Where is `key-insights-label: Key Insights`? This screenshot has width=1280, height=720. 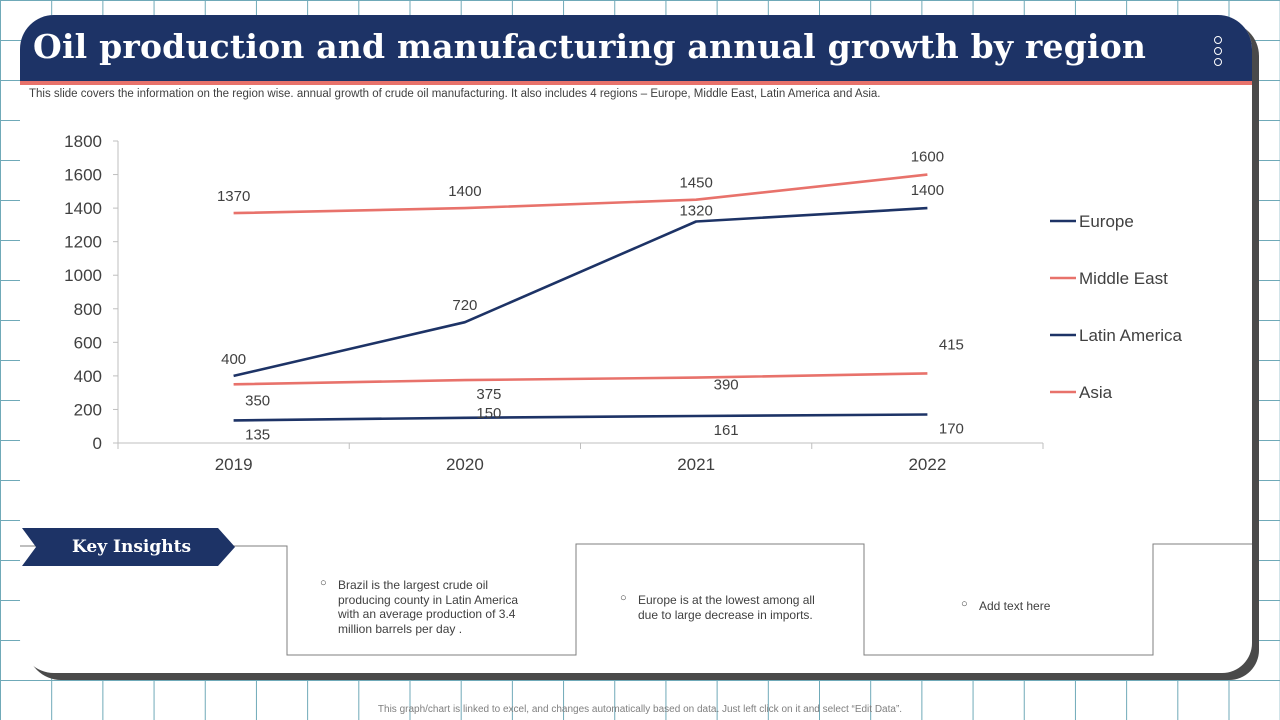 key-insights-label: Key Insights is located at coordinates (132, 547).